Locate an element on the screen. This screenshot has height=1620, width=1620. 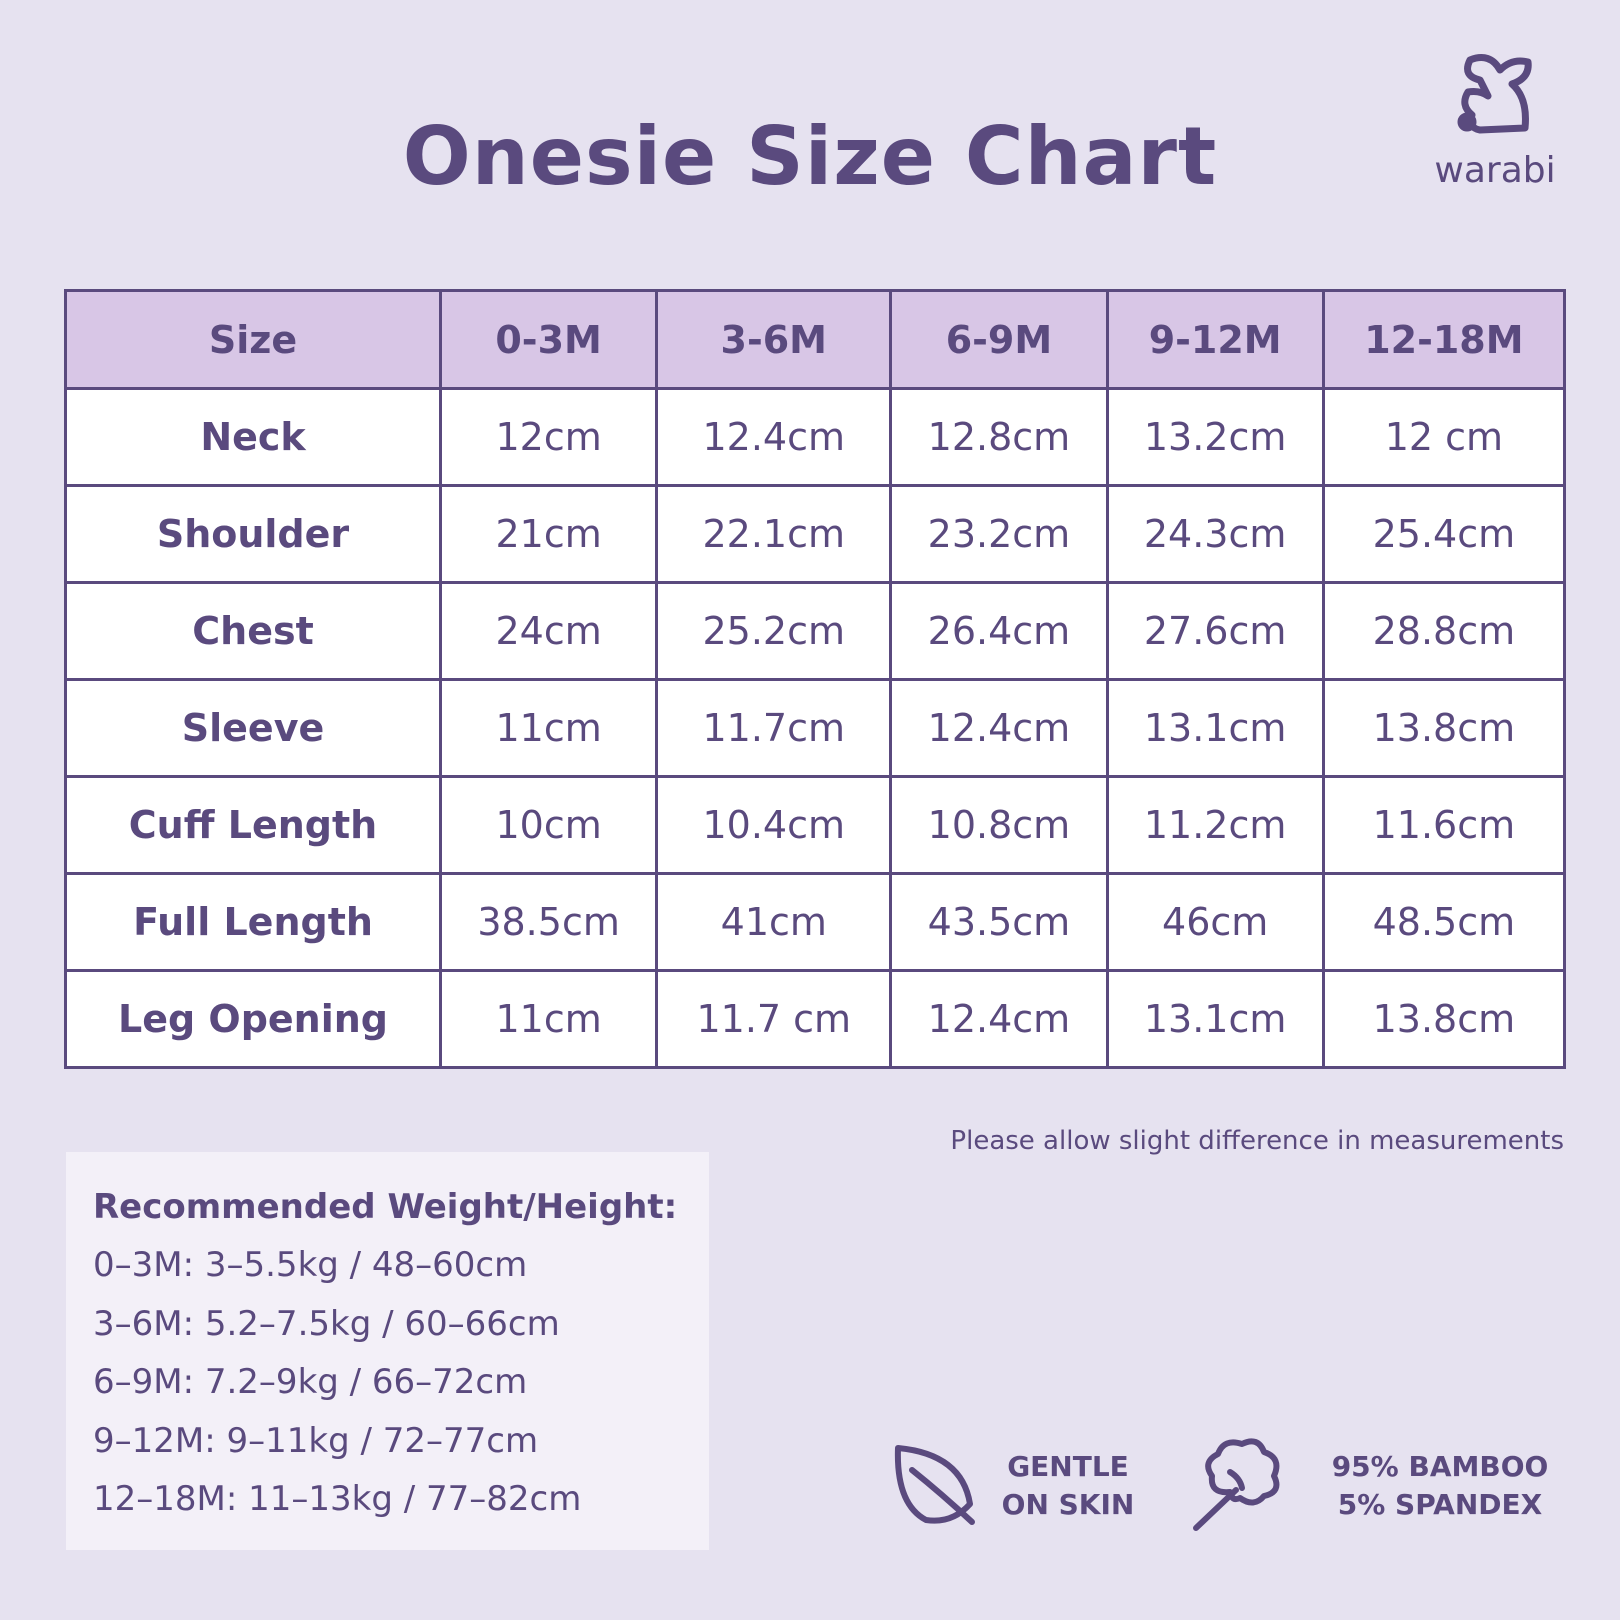
cell: 25.4cm is located at coordinates (1444, 534).